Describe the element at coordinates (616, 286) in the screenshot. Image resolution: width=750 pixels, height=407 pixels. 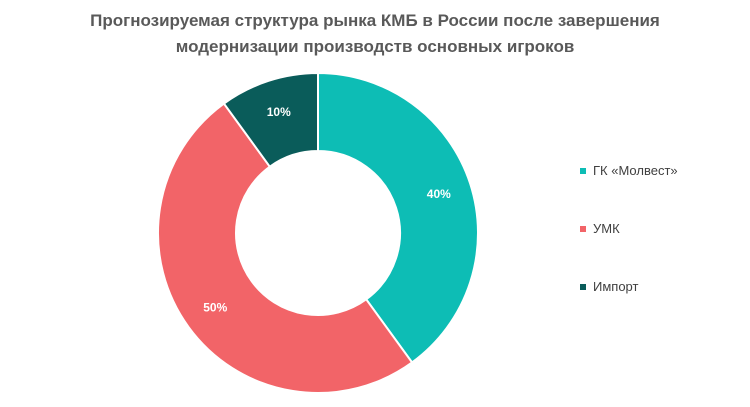
I see `legend-label-import: Импорт` at that location.